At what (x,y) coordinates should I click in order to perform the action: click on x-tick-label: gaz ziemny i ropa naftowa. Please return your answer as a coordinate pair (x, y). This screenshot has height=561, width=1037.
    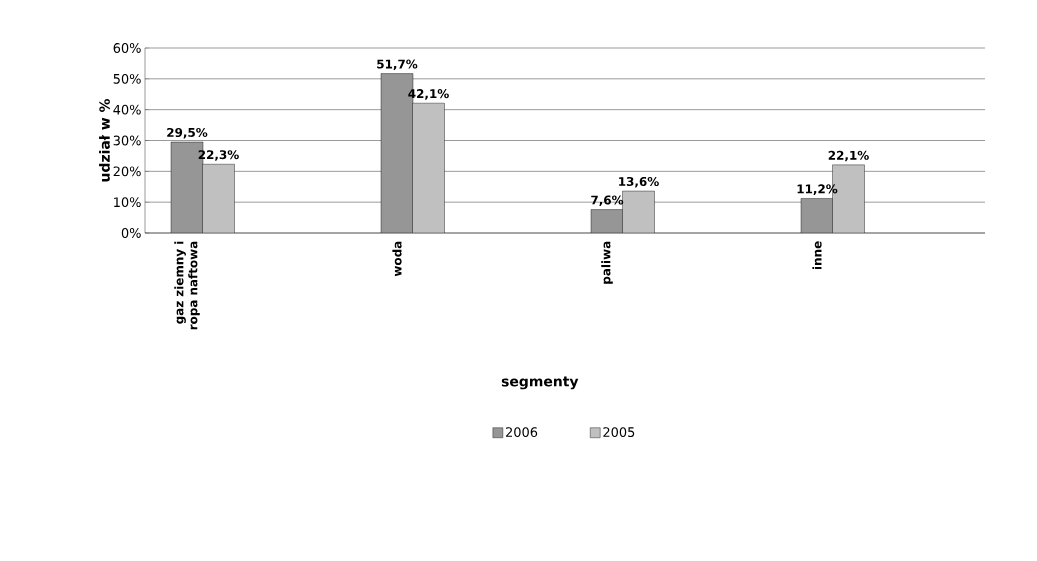
    Looking at the image, I should click on (187, 285).